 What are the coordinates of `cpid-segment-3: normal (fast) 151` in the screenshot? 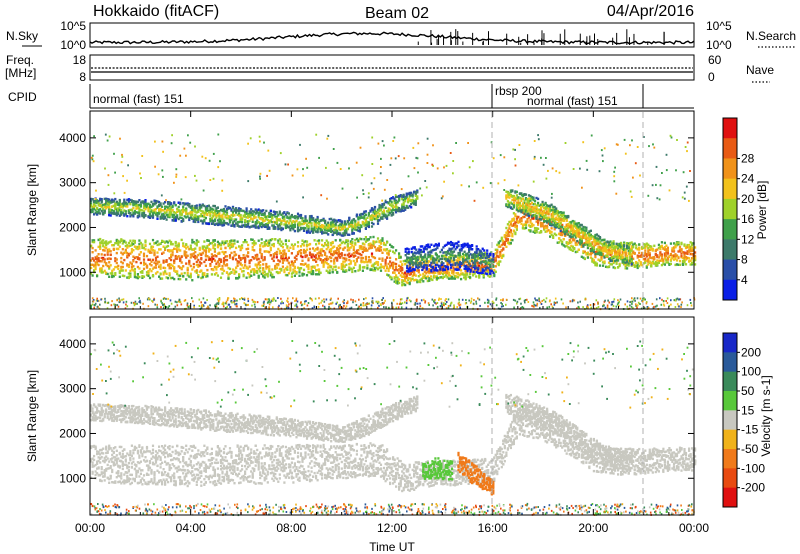 It's located at (572, 101).